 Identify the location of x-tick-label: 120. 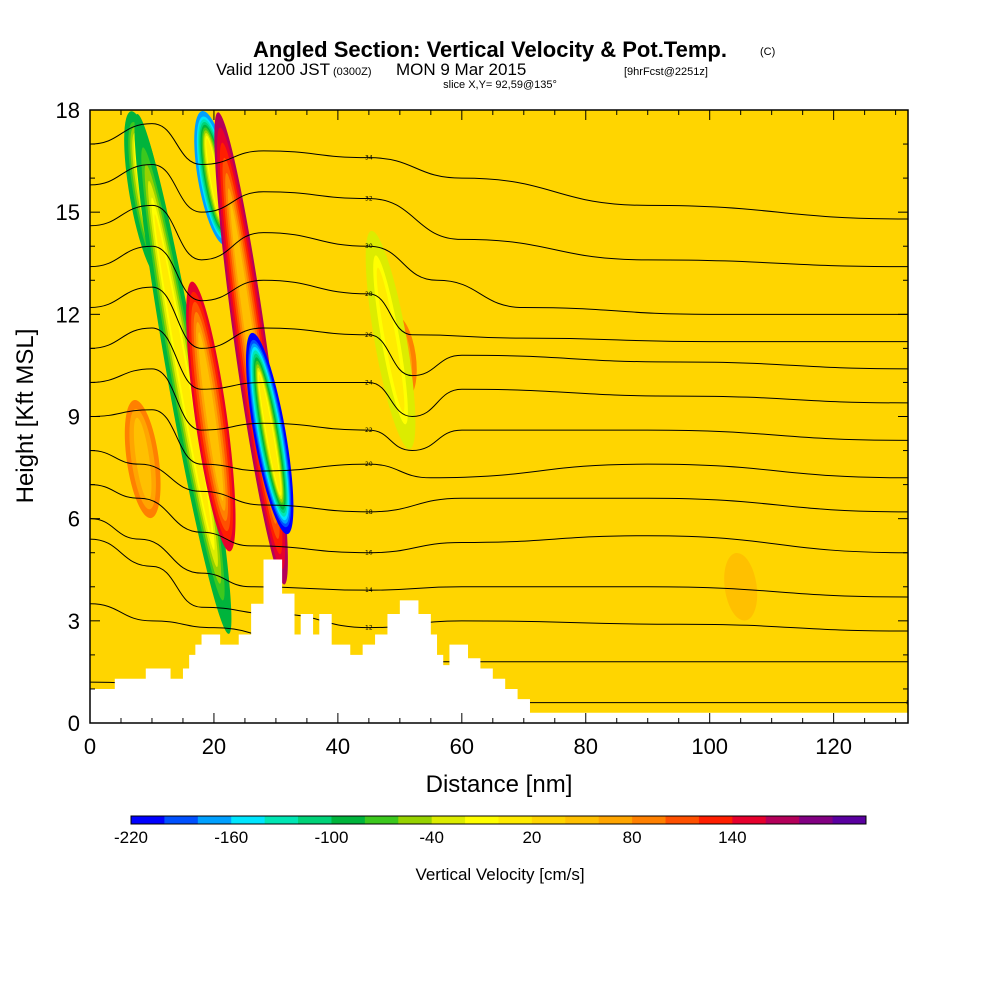
(833, 746).